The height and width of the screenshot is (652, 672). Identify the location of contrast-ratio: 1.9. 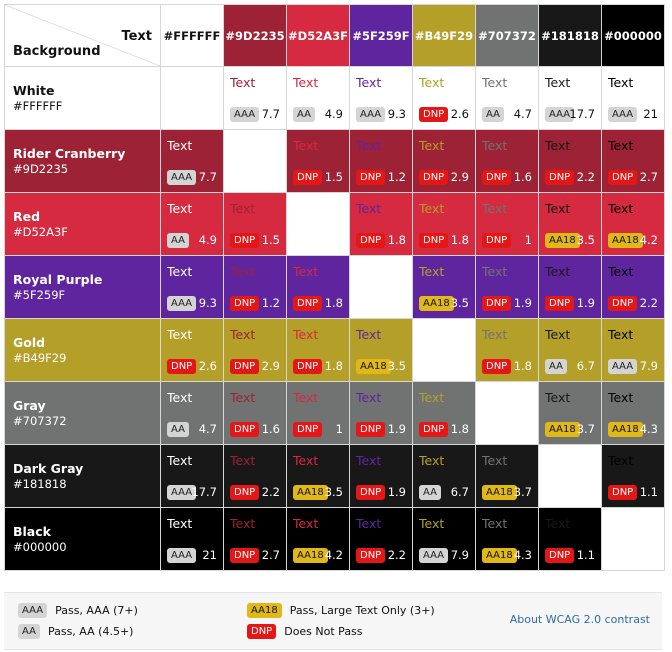
(585, 303).